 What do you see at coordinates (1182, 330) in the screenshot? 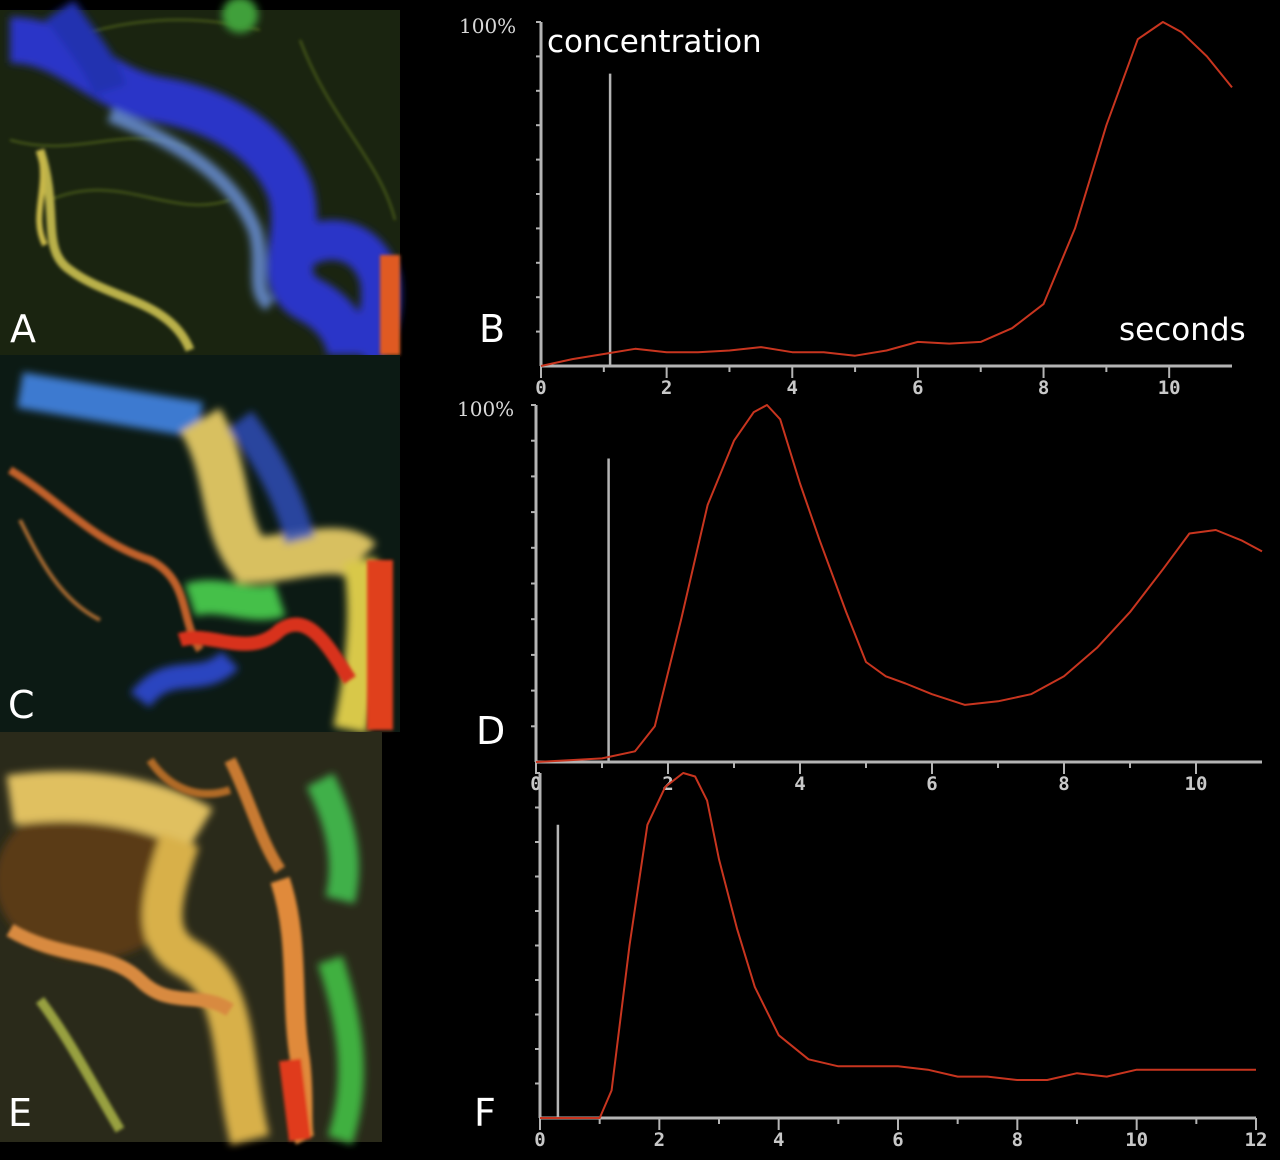
I see `chart-b-xlabel: seconds` at bounding box center [1182, 330].